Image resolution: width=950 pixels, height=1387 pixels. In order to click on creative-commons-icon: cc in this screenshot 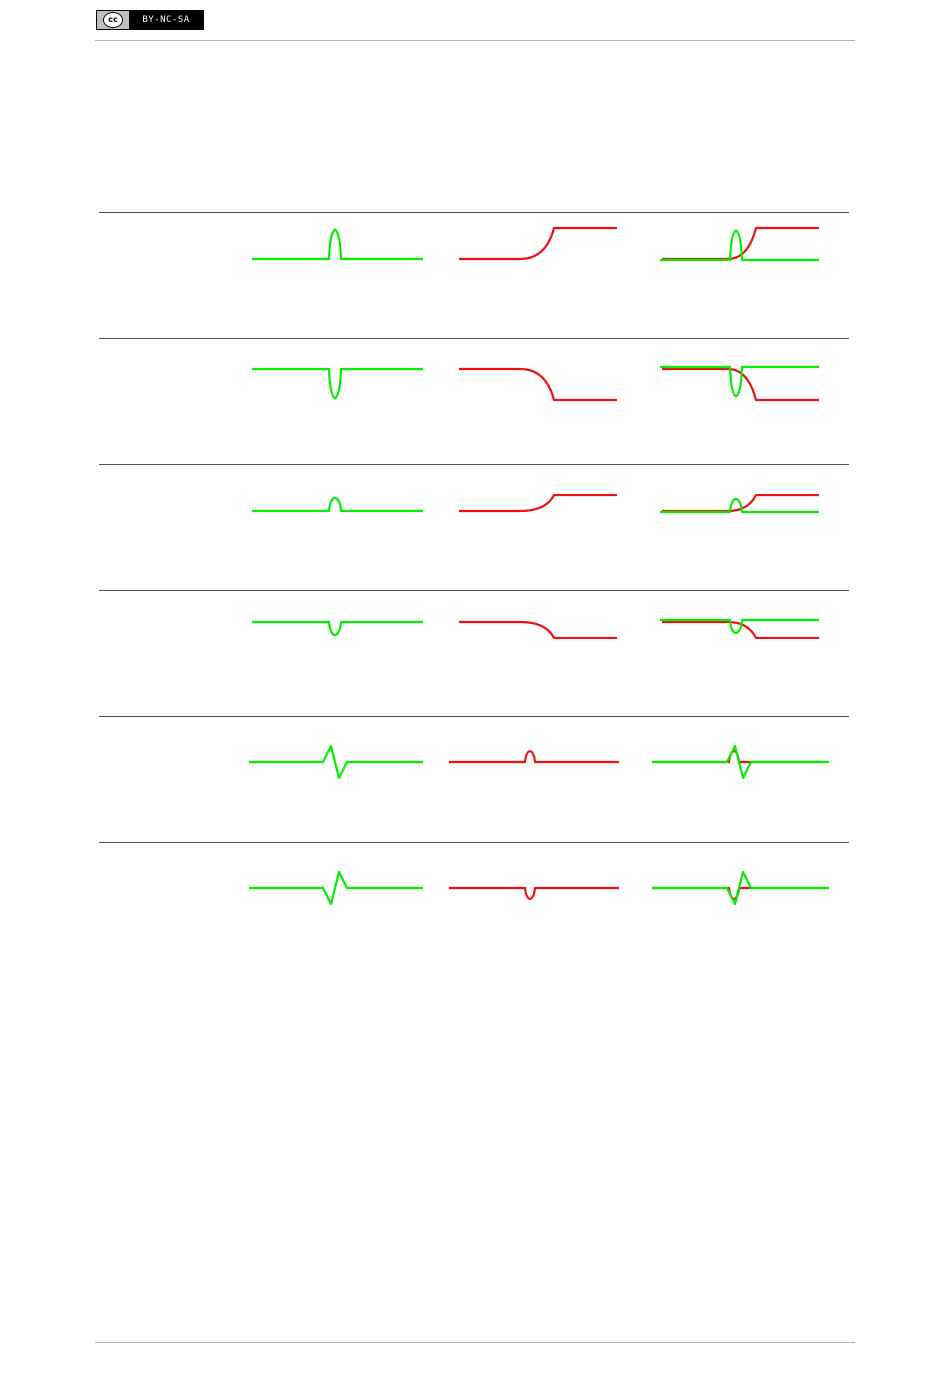, I will do `click(113, 20)`.